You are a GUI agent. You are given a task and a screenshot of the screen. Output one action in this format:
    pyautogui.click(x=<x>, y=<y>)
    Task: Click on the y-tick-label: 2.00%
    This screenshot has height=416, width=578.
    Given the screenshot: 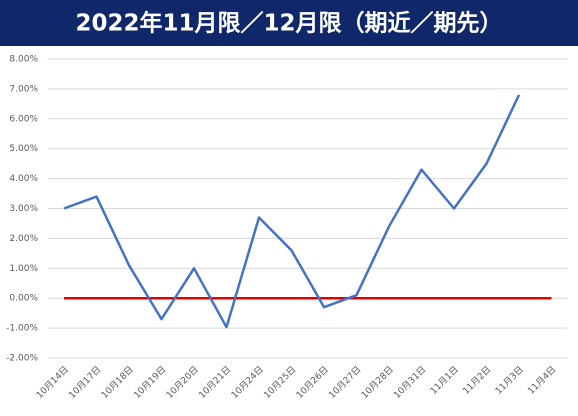 What is the action you would take?
    pyautogui.click(x=23, y=239)
    